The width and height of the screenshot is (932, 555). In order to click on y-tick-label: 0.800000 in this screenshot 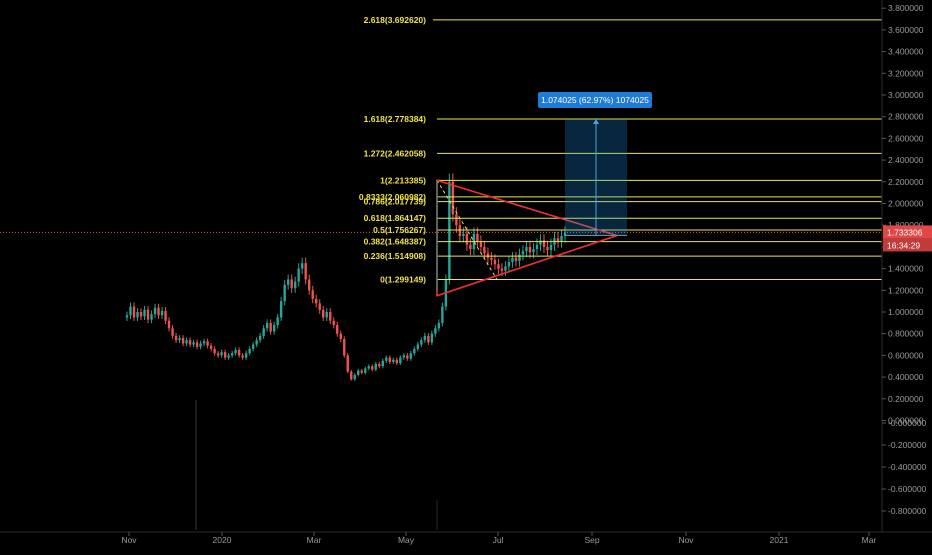, I will do `click(906, 334)`.